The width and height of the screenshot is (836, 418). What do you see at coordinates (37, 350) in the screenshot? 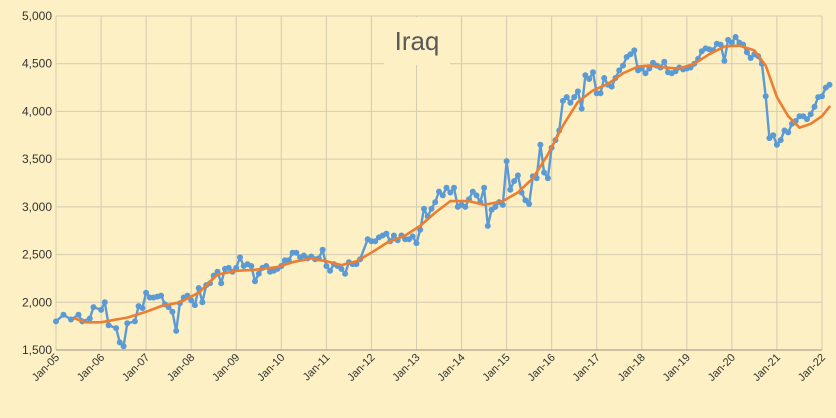
I see `y-tick-label: 1,500` at bounding box center [37, 350].